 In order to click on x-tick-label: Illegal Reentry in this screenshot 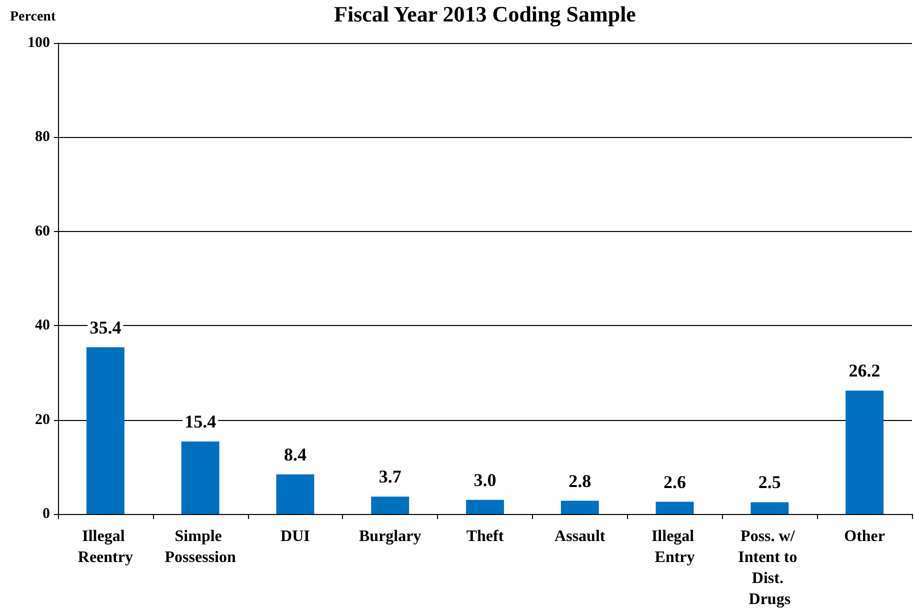, I will do `click(105, 547)`.